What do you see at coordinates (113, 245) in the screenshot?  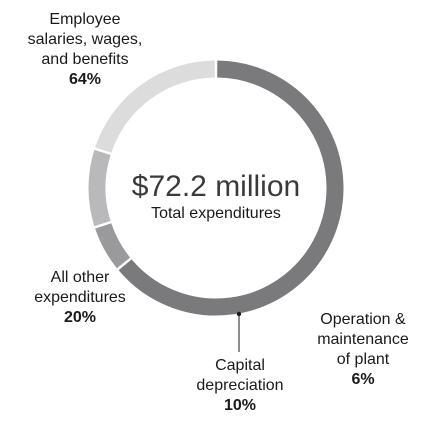 I see `slice-operation-maintenance` at bounding box center [113, 245].